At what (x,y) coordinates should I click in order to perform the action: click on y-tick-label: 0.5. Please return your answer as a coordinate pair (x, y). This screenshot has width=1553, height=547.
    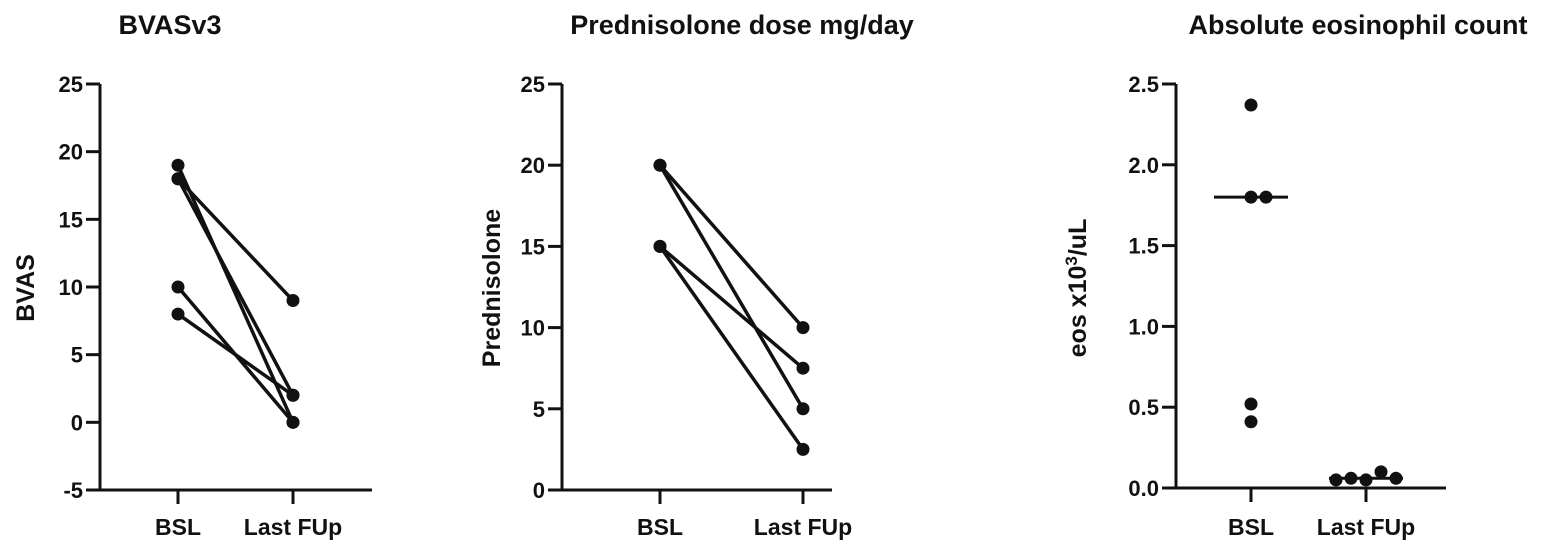
    Looking at the image, I should click on (1143, 407).